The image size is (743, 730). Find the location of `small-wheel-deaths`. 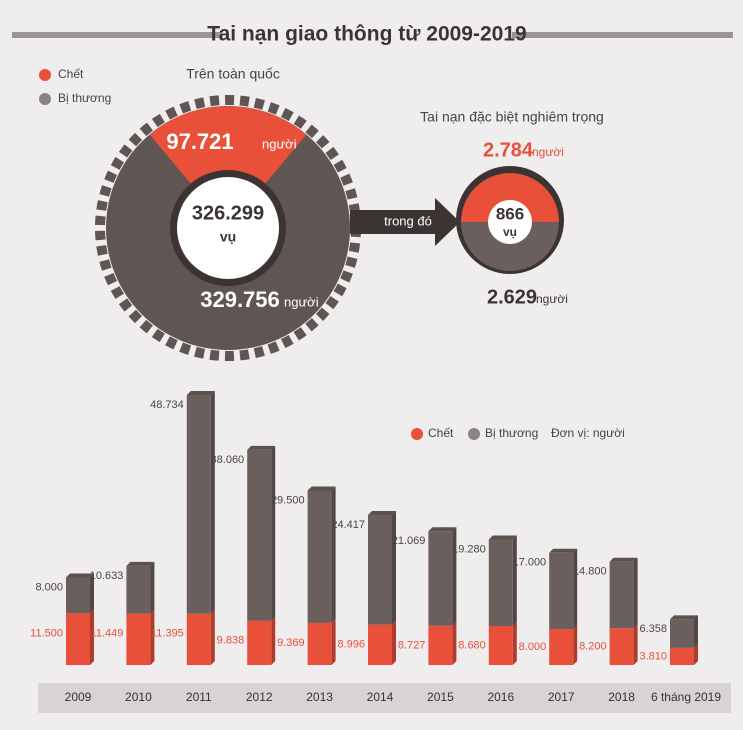

small-wheel-deaths is located at coordinates (510, 197).